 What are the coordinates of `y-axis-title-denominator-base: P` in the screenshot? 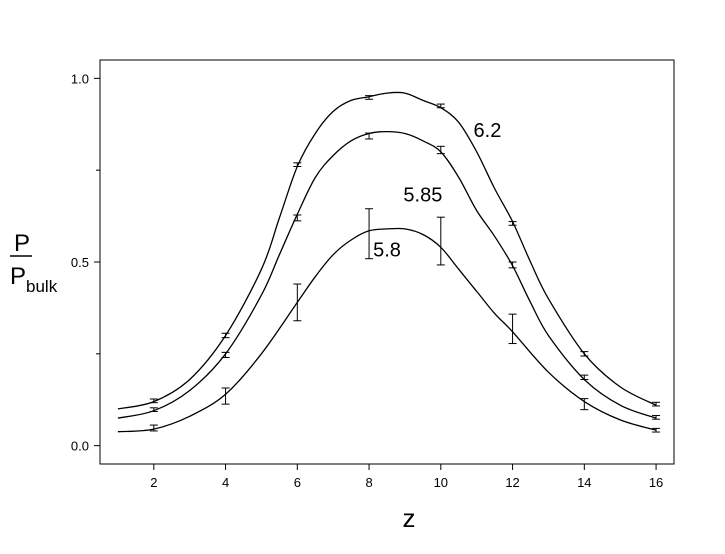 It's located at (18, 276).